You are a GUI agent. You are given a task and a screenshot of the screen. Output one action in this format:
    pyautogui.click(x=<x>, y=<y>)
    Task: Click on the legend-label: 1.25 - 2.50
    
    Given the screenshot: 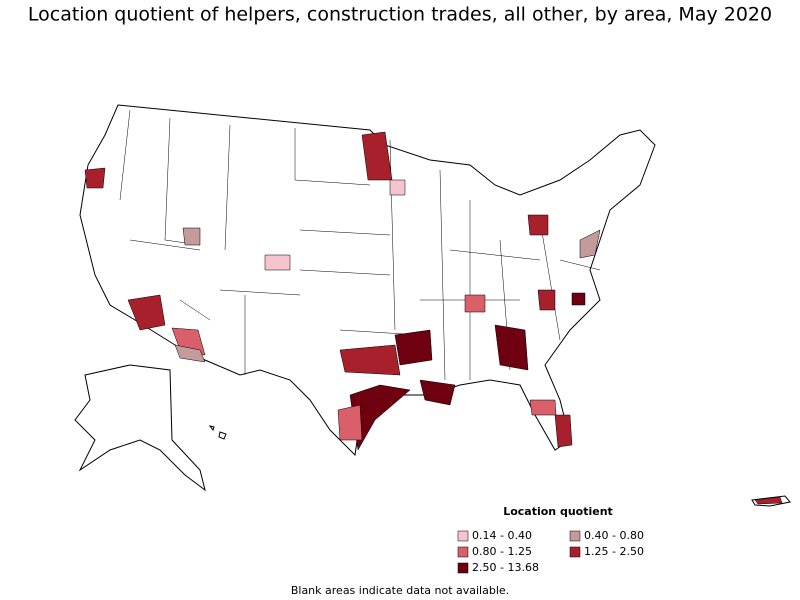 What is the action you would take?
    pyautogui.click(x=614, y=551)
    